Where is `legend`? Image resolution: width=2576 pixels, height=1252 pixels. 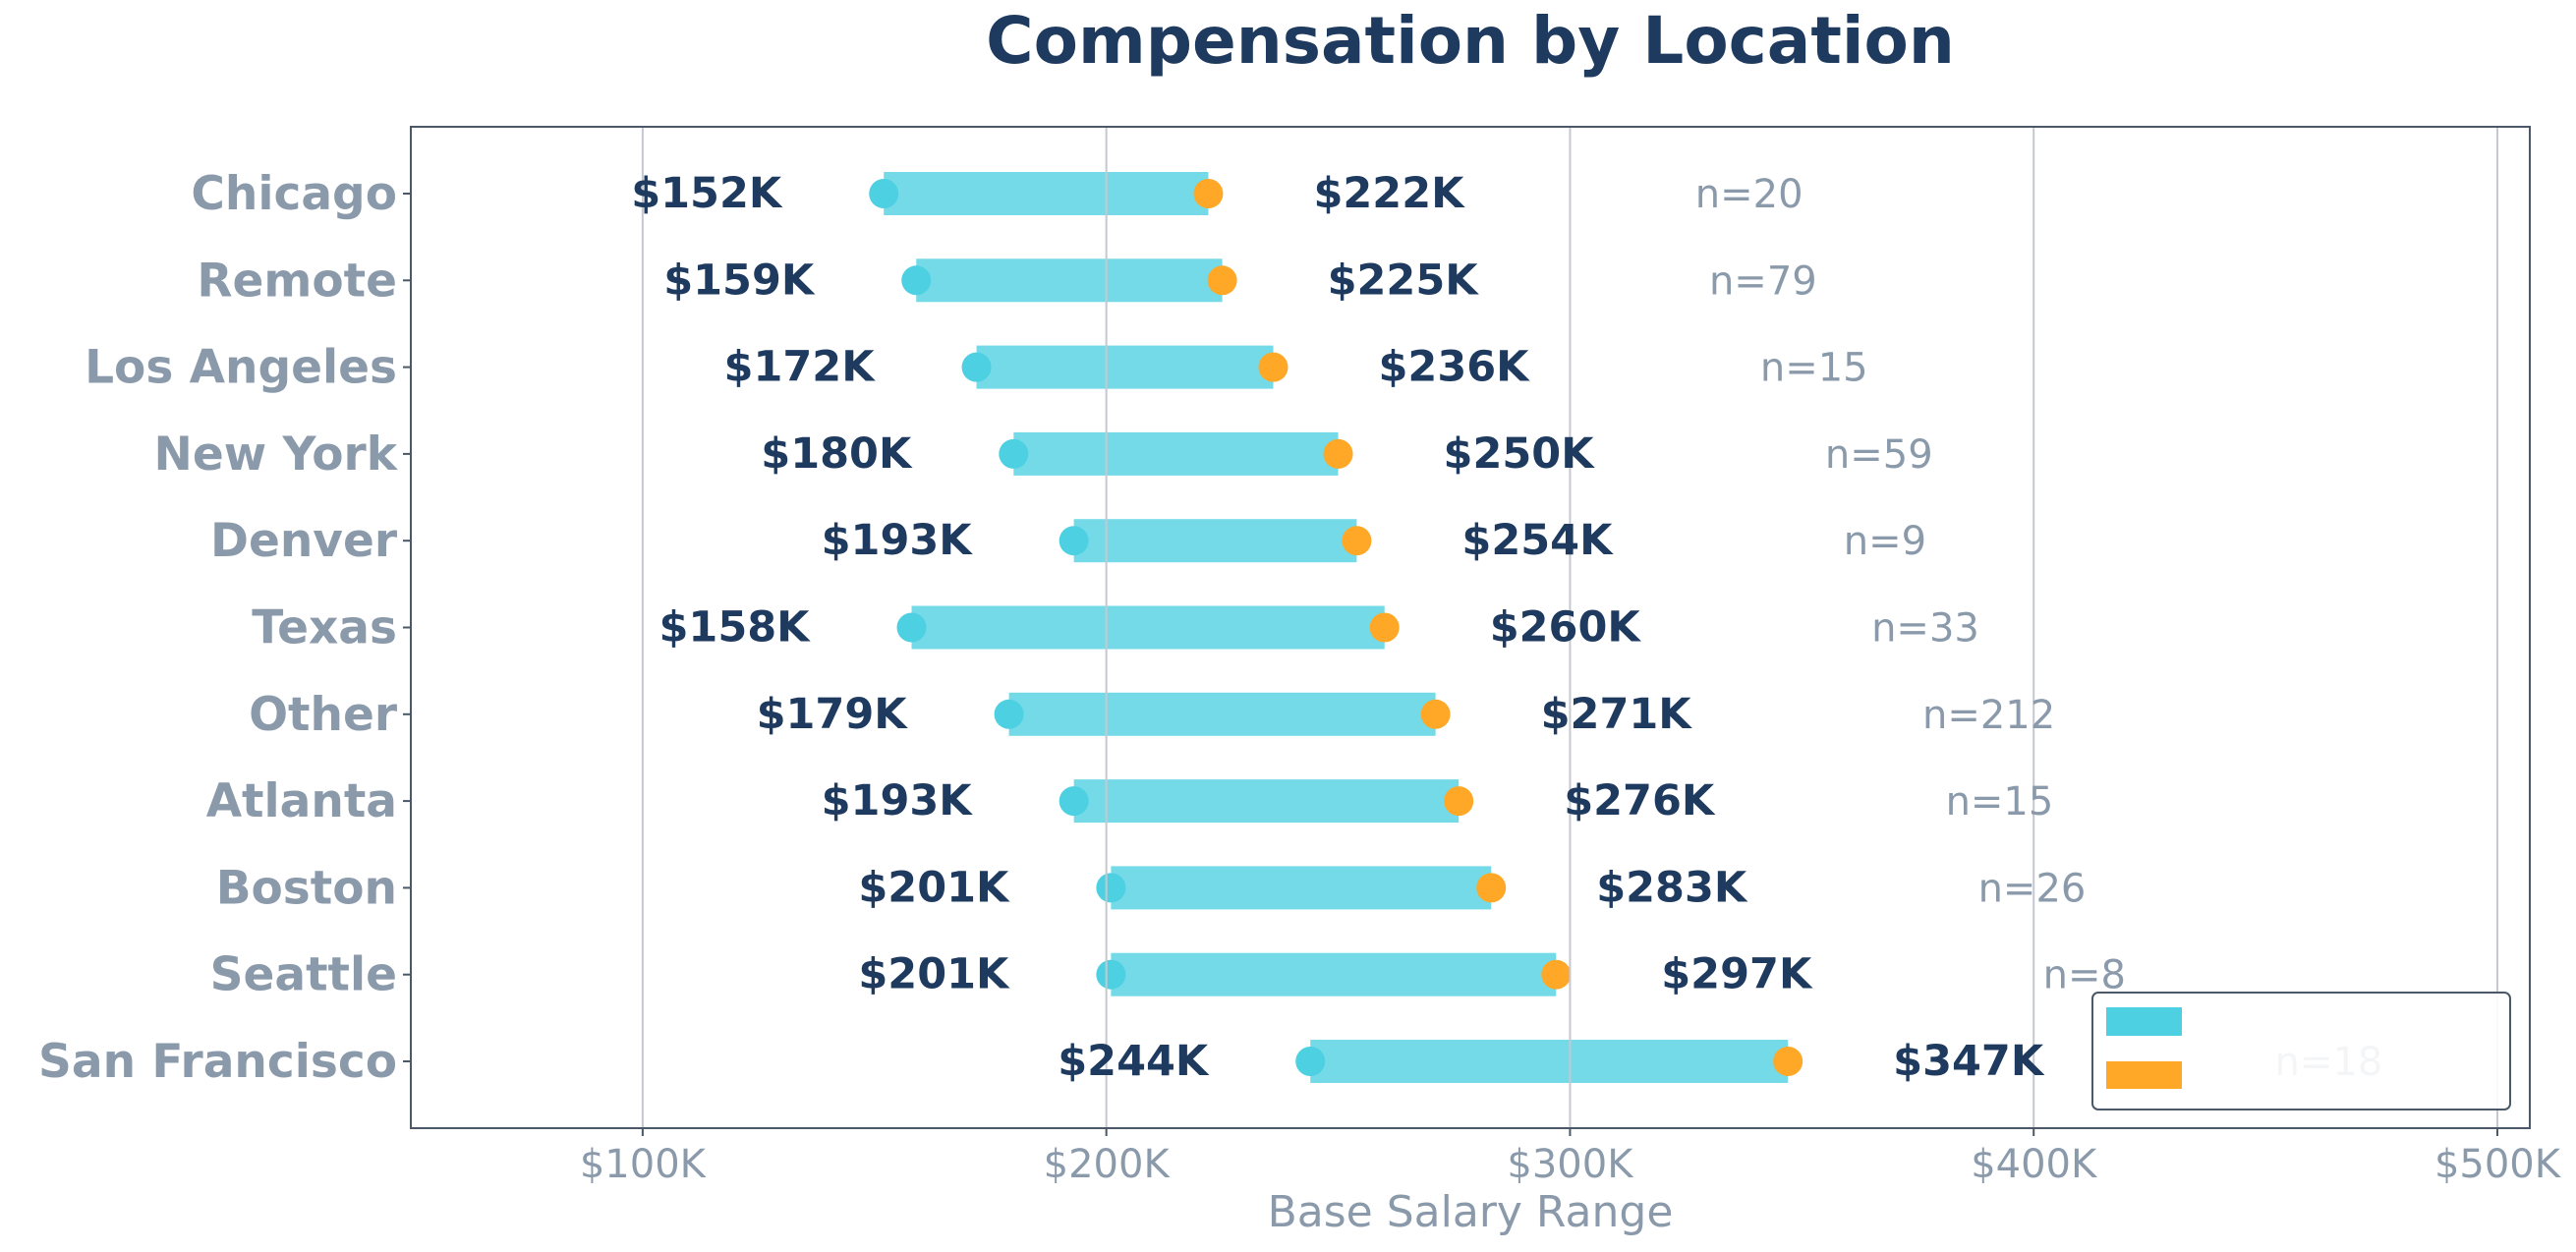
legend is located at coordinates (2301, 1051).